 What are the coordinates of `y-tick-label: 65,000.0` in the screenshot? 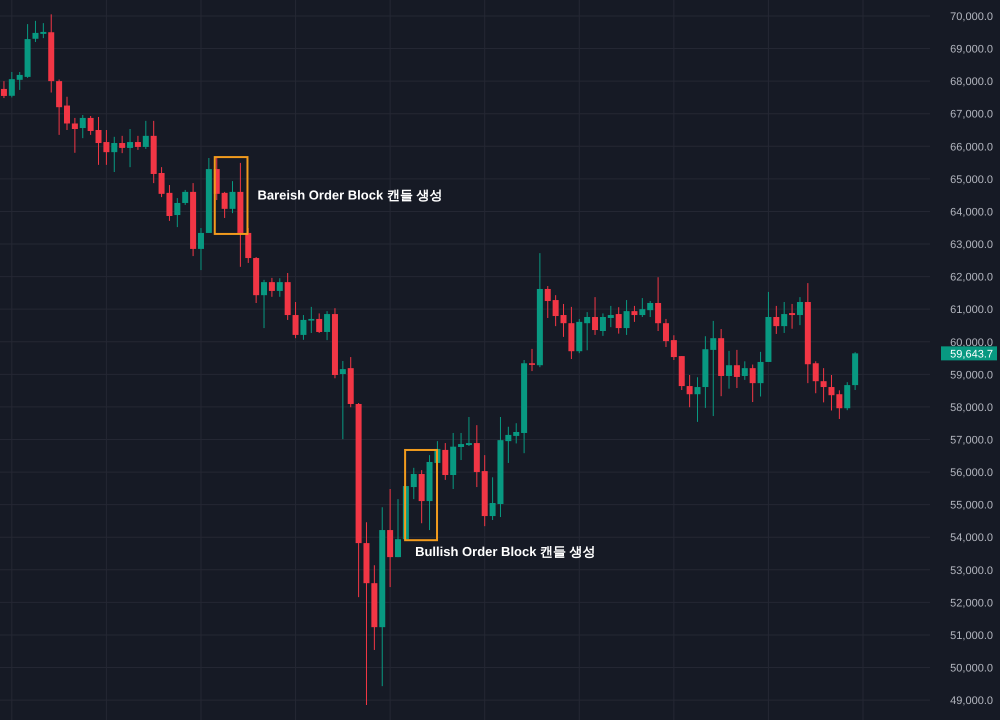 It's located at (971, 180).